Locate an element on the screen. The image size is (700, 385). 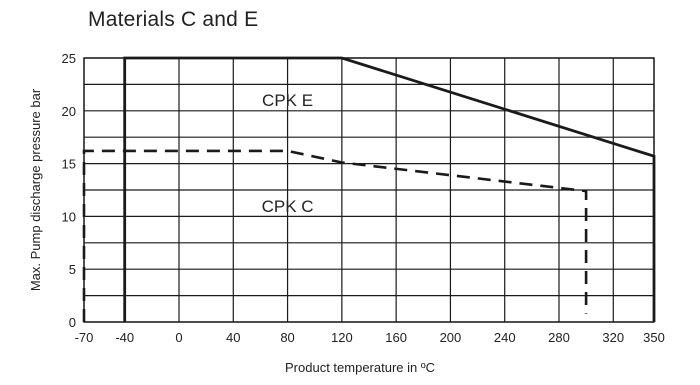
x-tick-label: -70 is located at coordinates (84, 337).